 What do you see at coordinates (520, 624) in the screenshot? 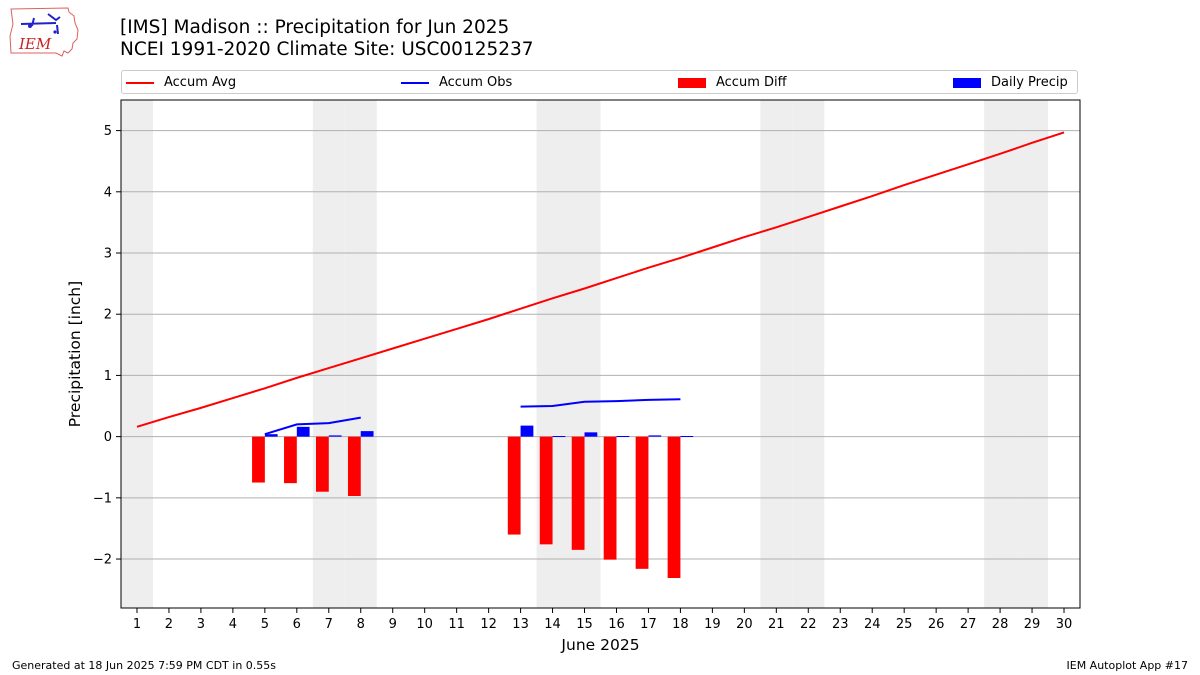
I see `x-tick-label-13: 13` at bounding box center [520, 624].